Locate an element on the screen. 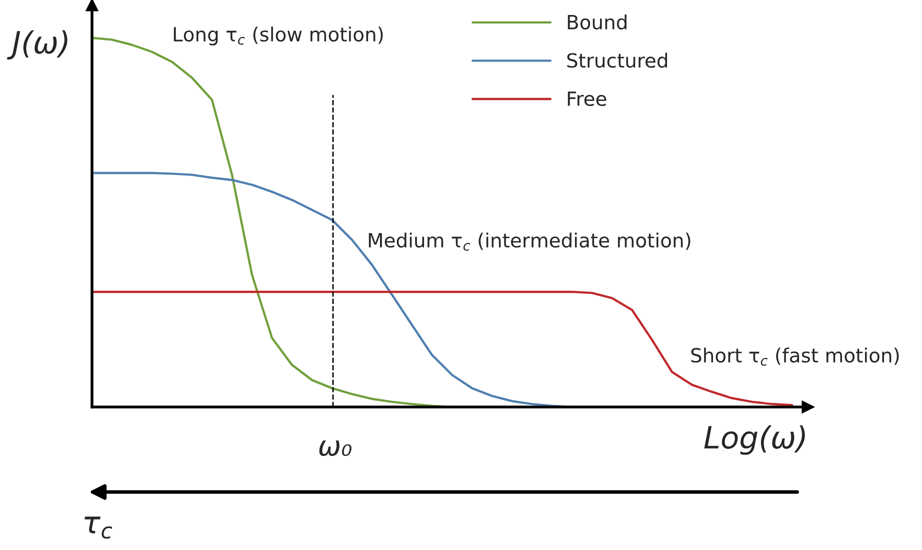  annotation: Short τ$_{c}$ (fast motion) is located at coordinates (795, 357).